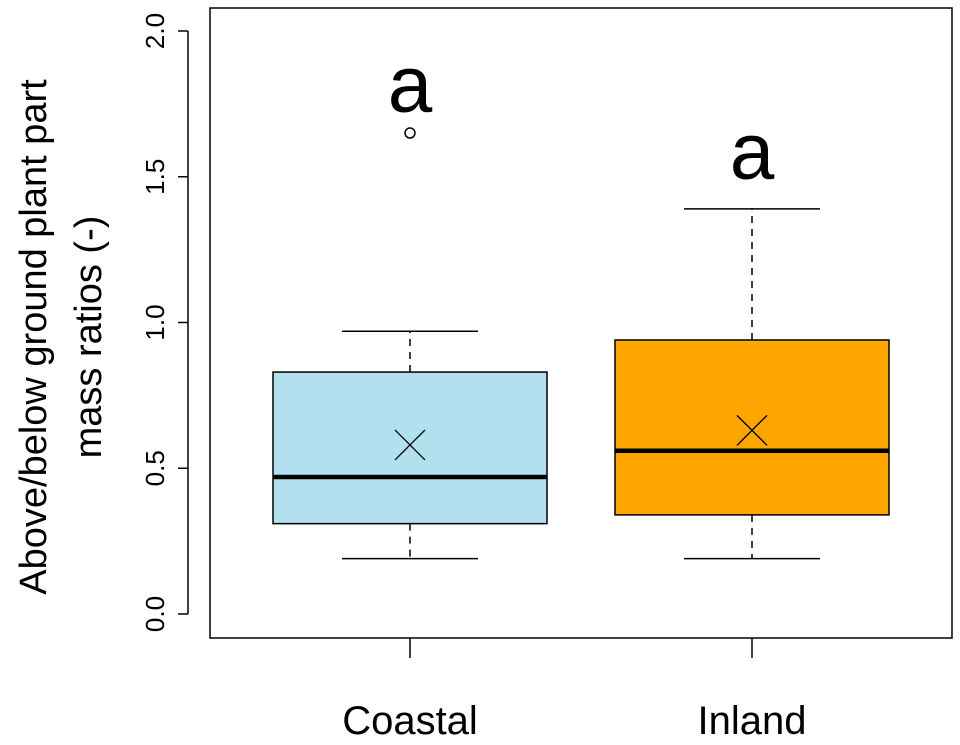 This screenshot has height=745, width=960. What do you see at coordinates (155, 31) in the screenshot?
I see `y-tick-label: 2.0` at bounding box center [155, 31].